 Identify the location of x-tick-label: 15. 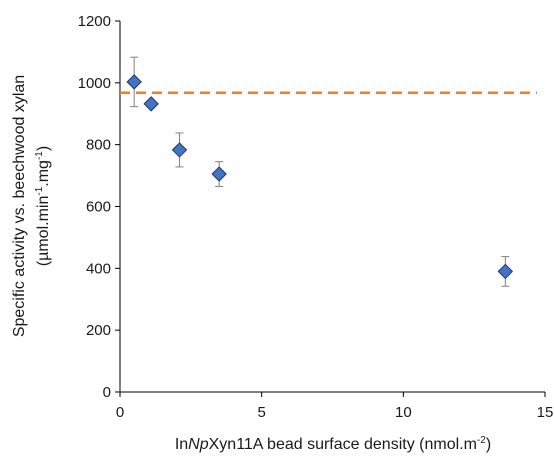
(545, 412).